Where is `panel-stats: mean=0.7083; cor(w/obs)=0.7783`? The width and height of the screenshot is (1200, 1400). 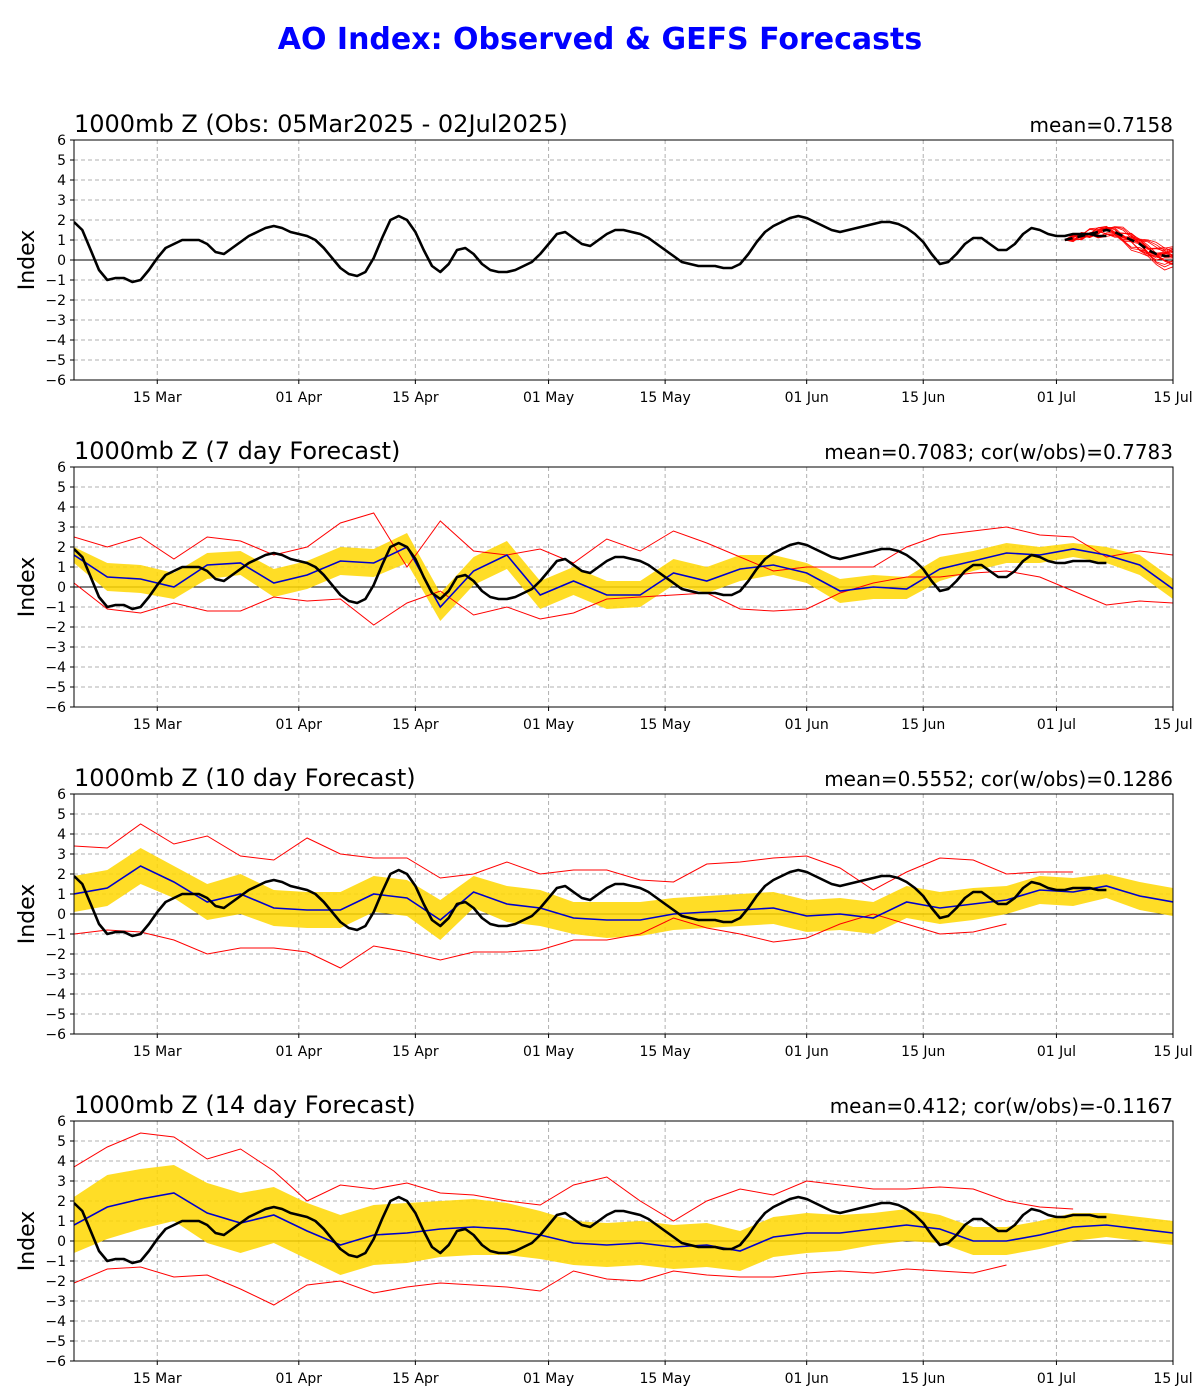 panel-stats: mean=0.7083; cor(w/obs)=0.7783 is located at coordinates (998, 452).